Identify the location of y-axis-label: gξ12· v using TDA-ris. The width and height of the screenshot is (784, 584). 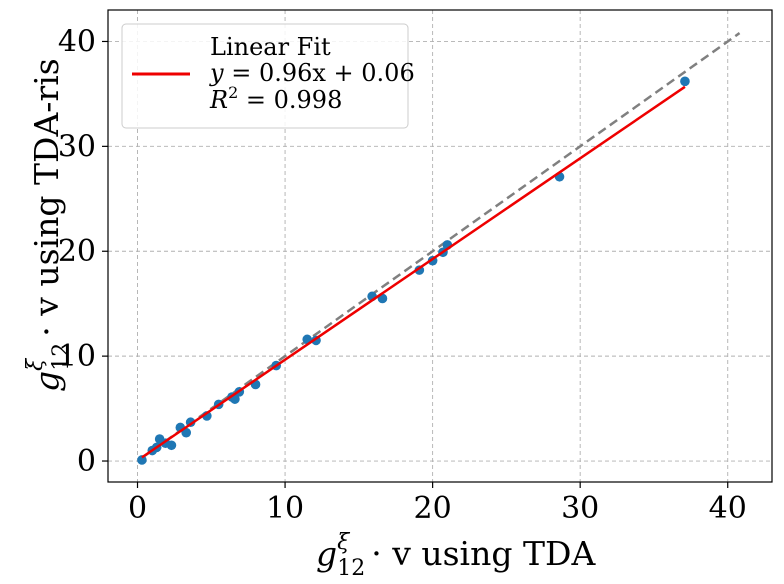
(48, 225).